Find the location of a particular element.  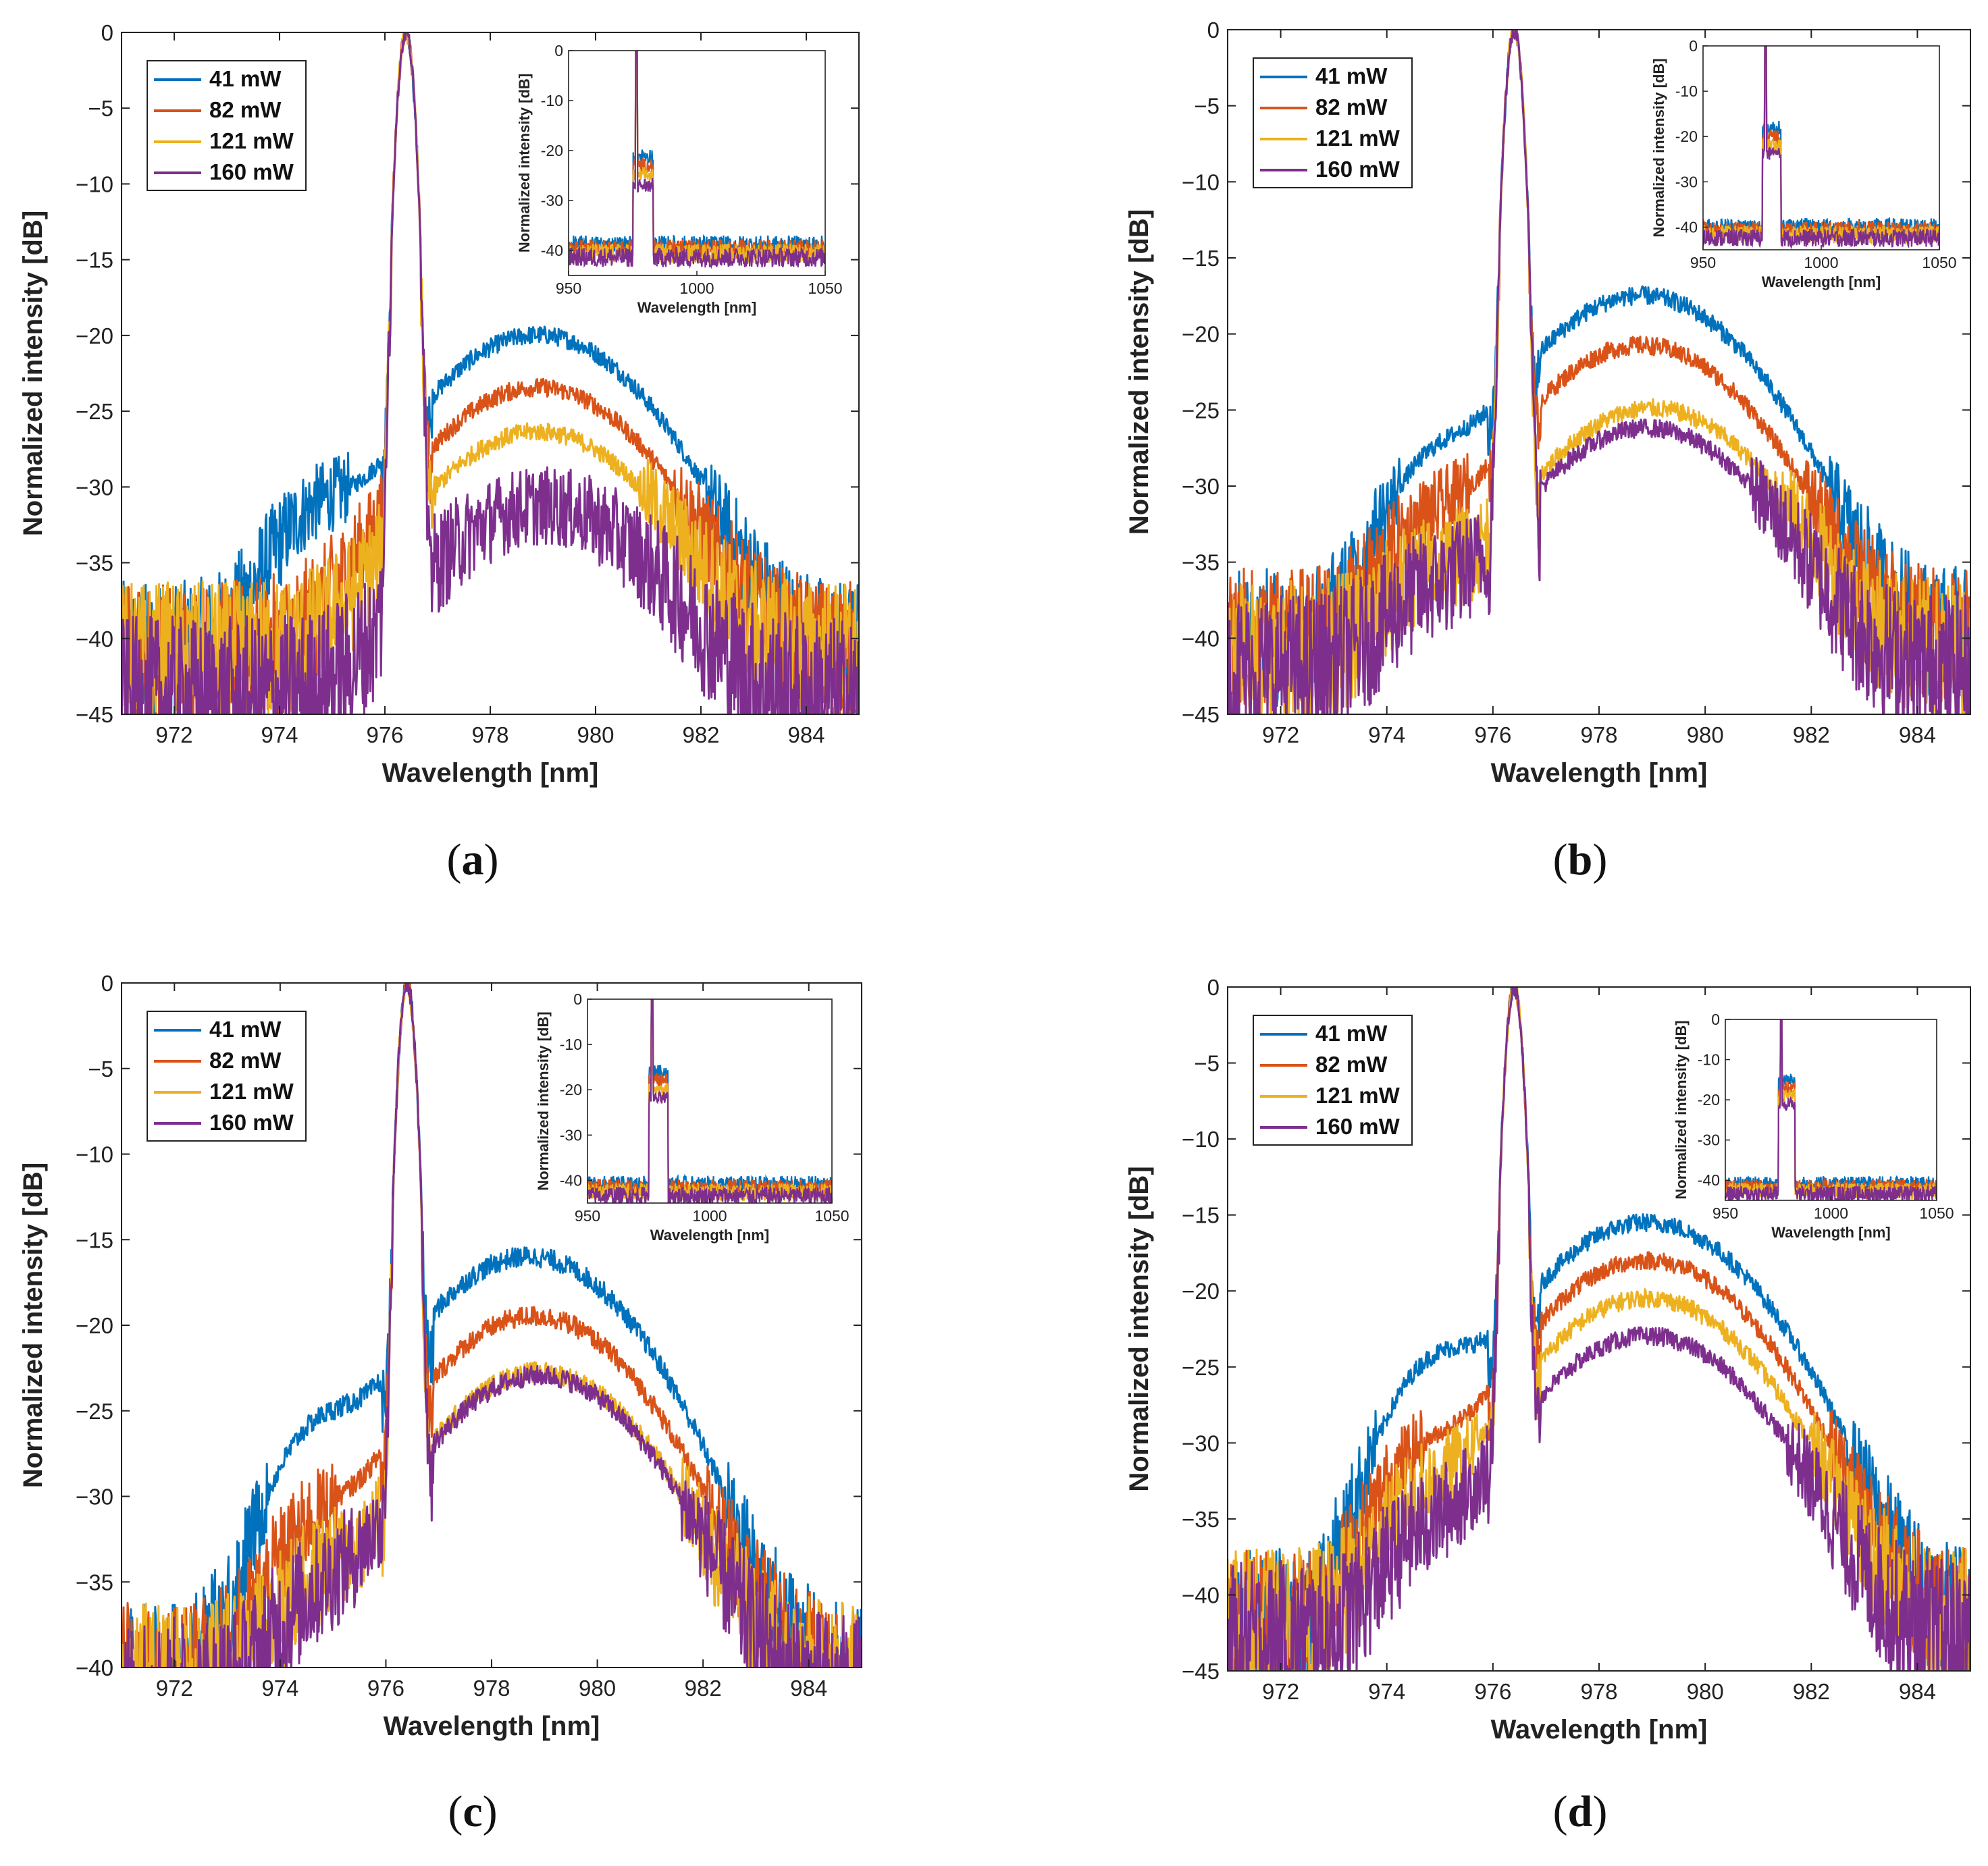

inset-x-tick-label: 1000 is located at coordinates (709, 1216).